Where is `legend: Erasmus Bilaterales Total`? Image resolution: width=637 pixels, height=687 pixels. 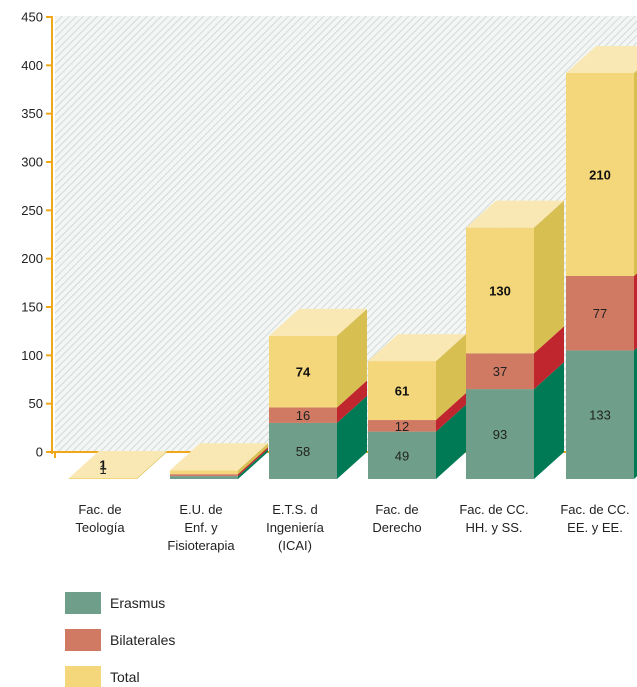 legend: Erasmus Bilaterales Total is located at coordinates (120, 639).